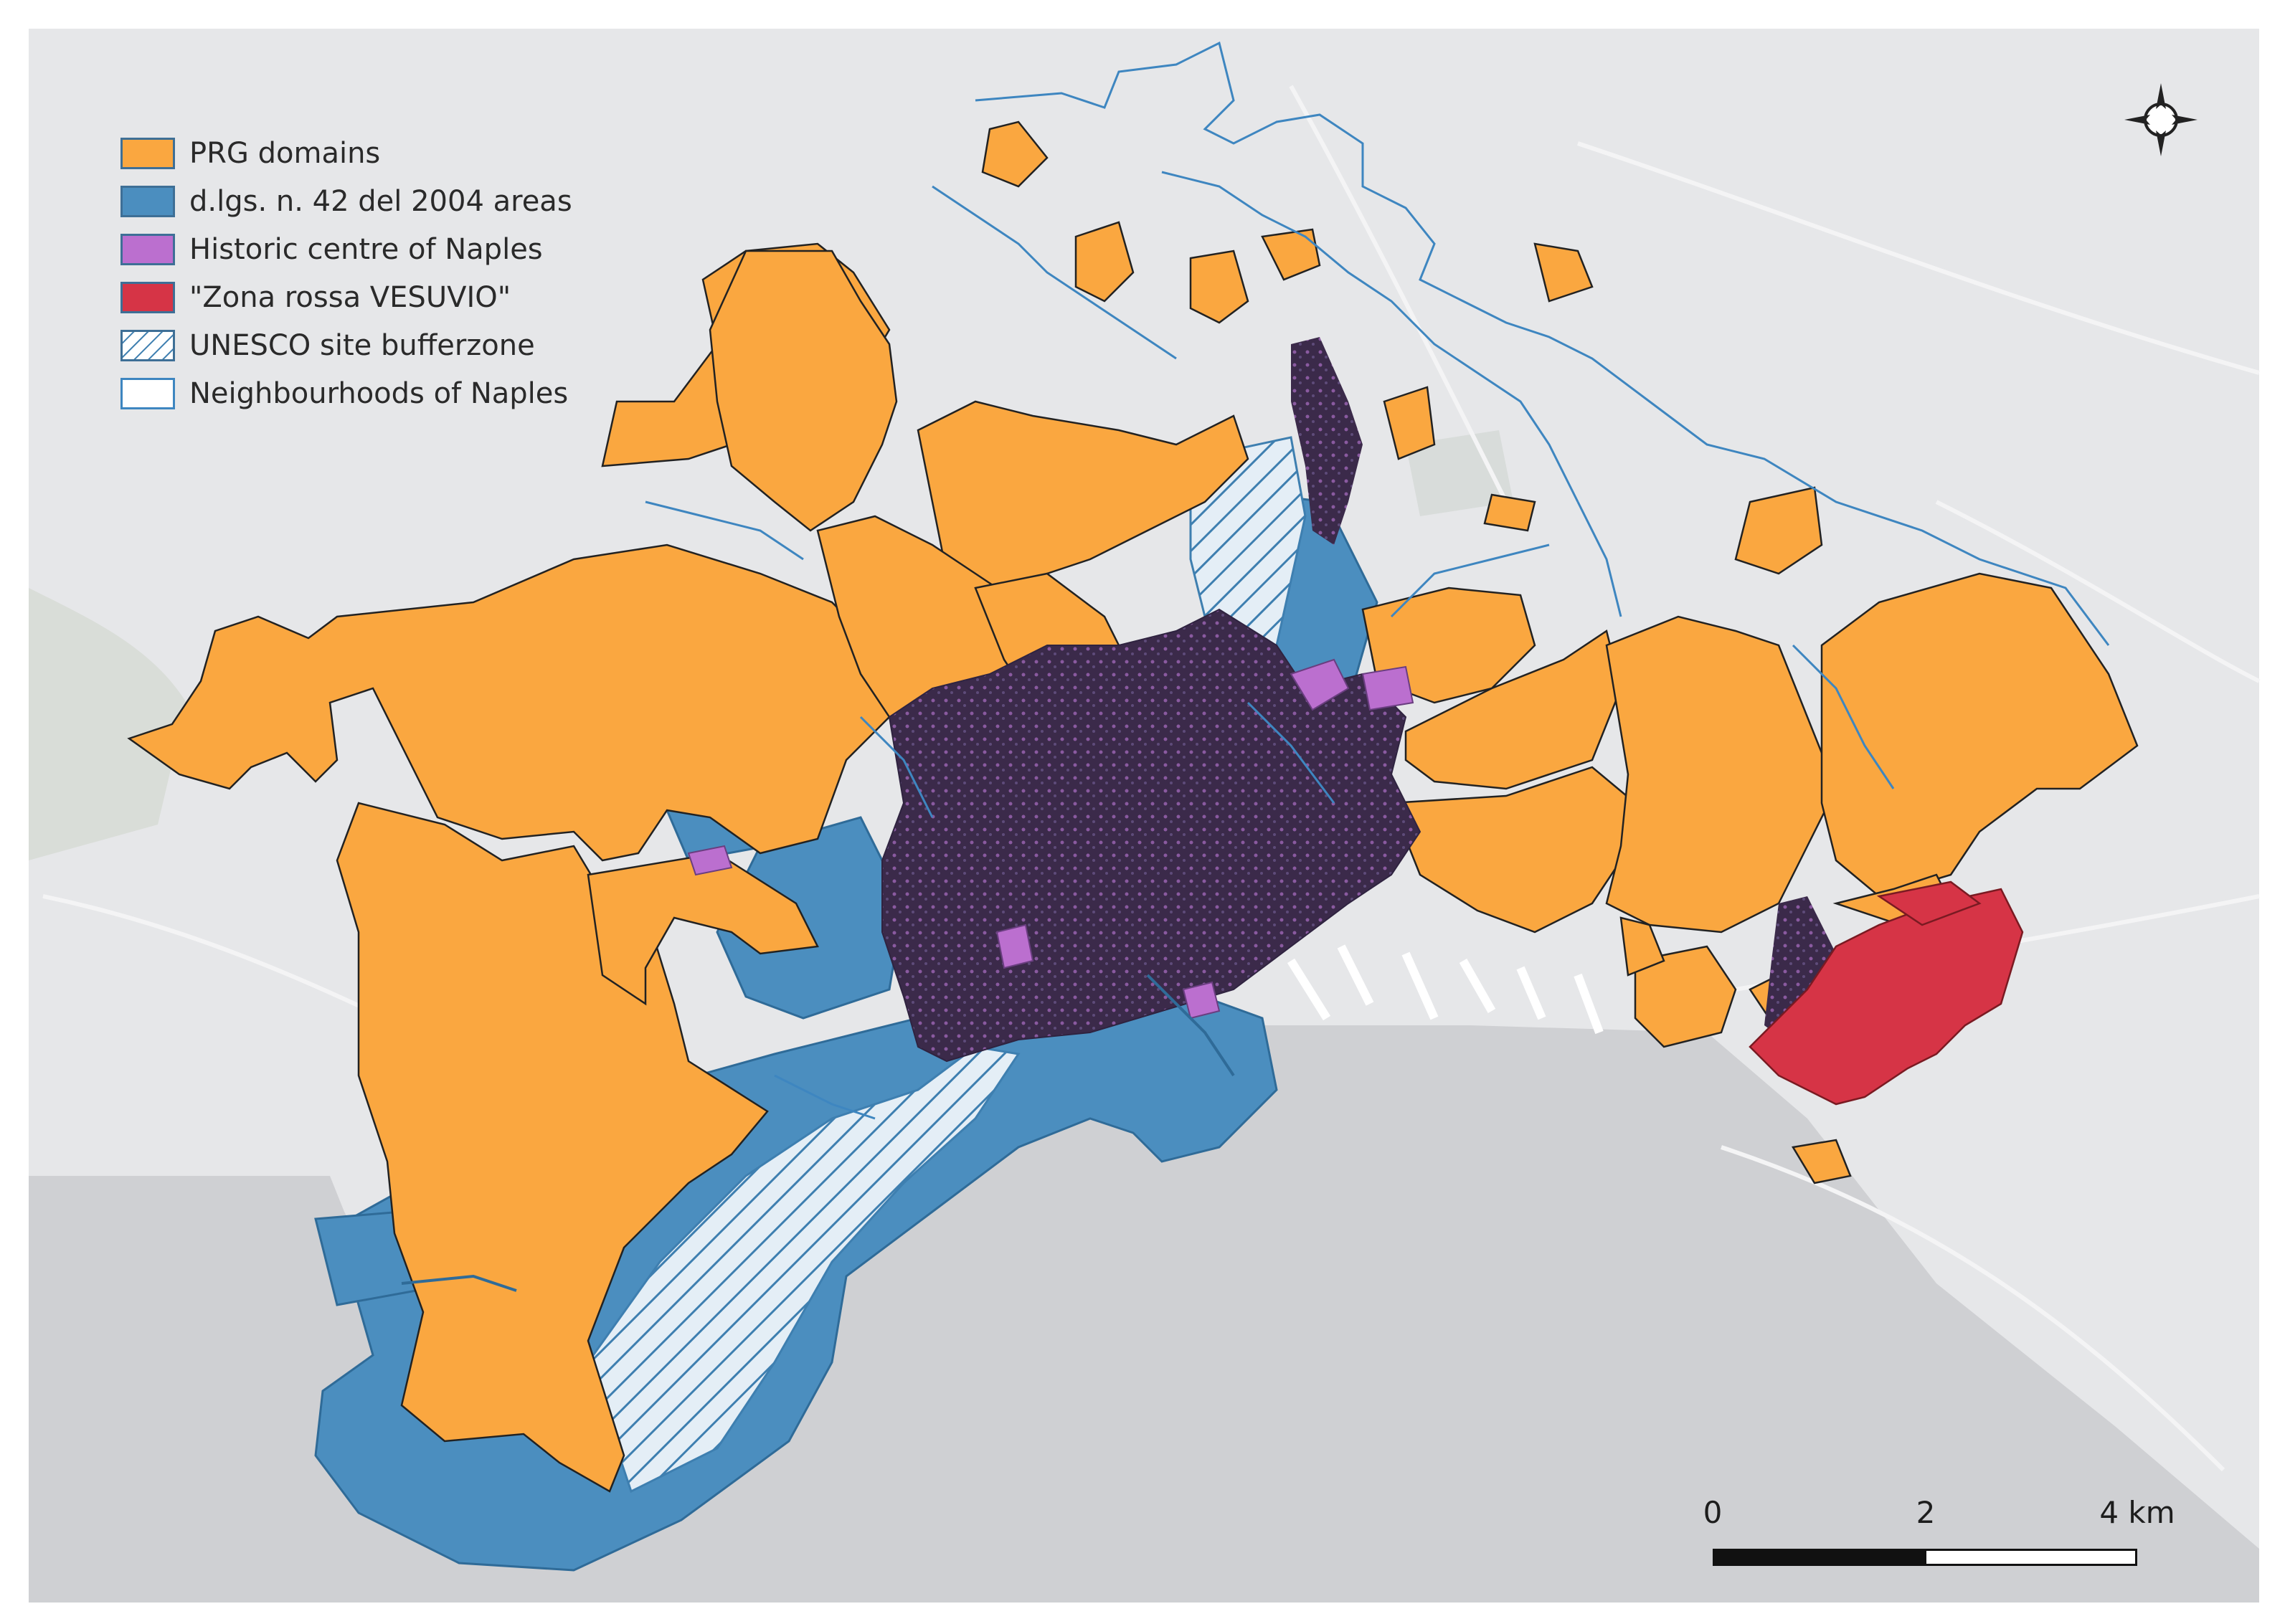 Image resolution: width=2285 pixels, height=1624 pixels. I want to click on scale-segment-white, so click(2031, 1558).